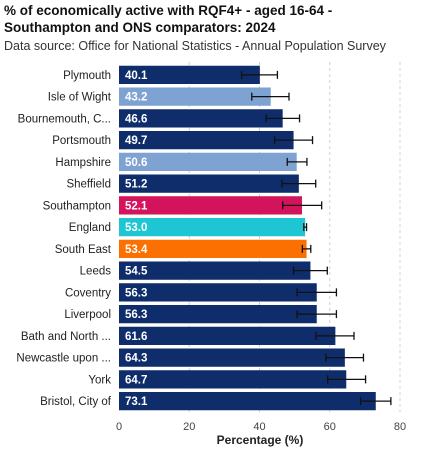 The width and height of the screenshot is (421, 449). I want to click on category-label: Leeds, so click(96, 272).